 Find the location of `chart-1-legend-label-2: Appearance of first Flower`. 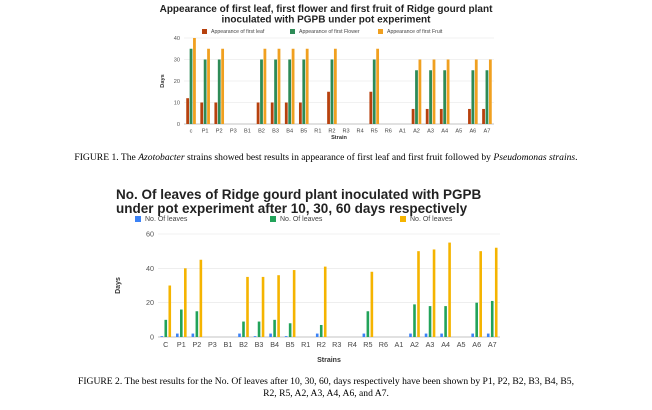

chart-1-legend-label-2: Appearance of first Flower is located at coordinates (329, 32).